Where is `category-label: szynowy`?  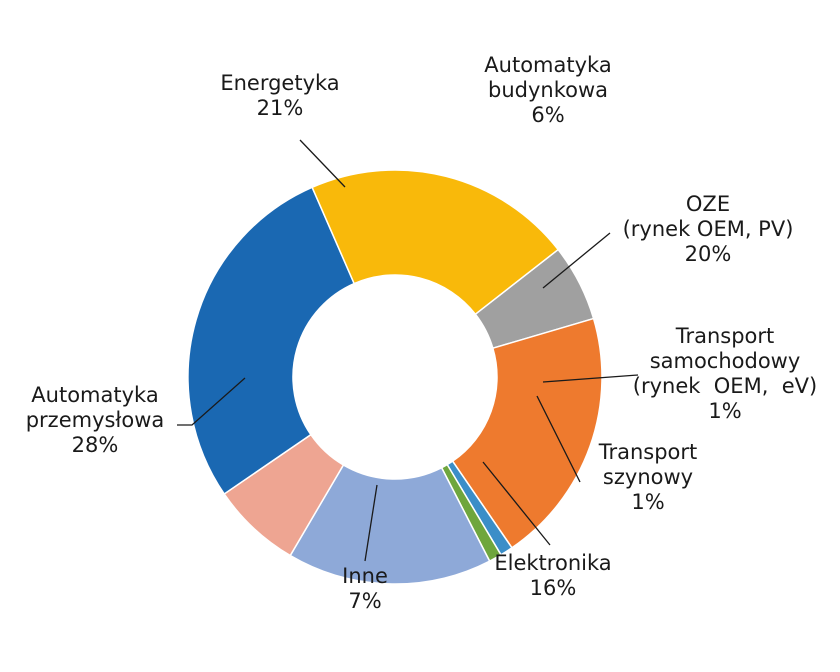 category-label: szynowy is located at coordinates (648, 477).